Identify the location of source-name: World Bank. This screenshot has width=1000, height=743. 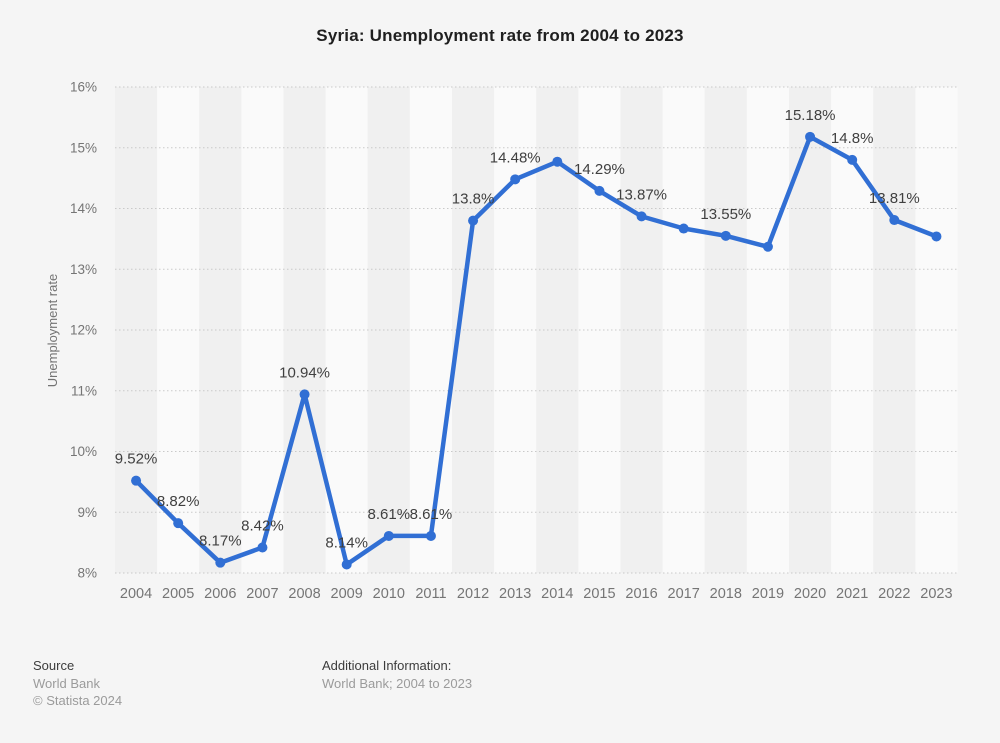
(66, 683).